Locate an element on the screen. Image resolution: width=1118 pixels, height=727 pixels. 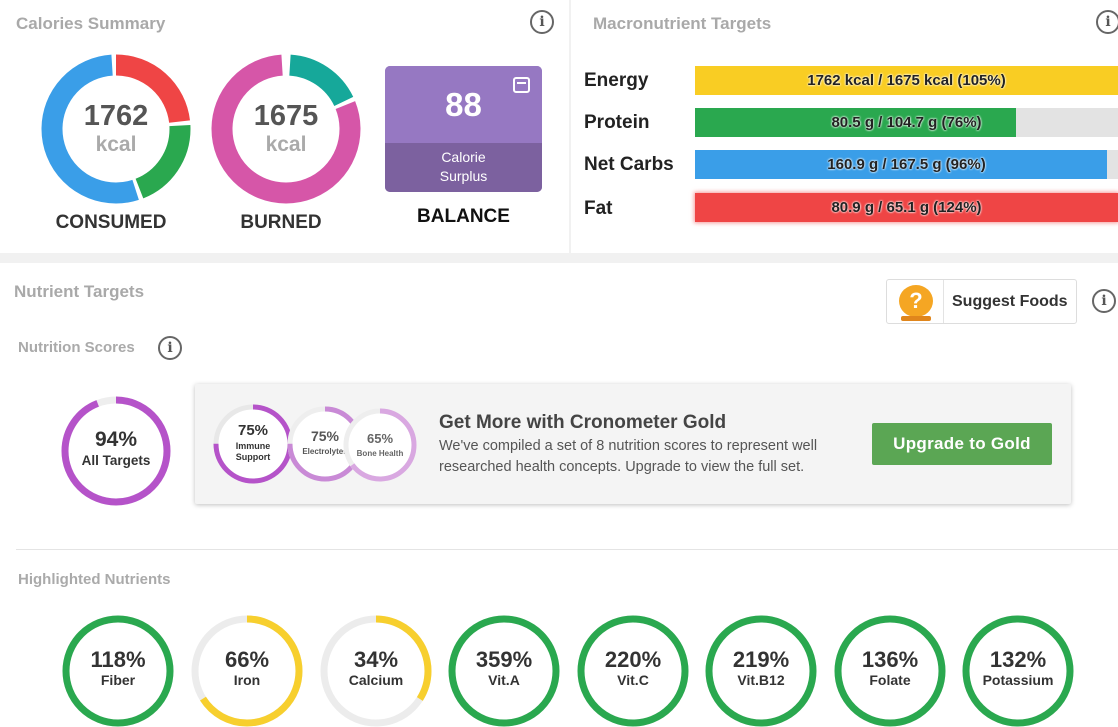
nutrient-vit-c-arc is located at coordinates (633, 671).